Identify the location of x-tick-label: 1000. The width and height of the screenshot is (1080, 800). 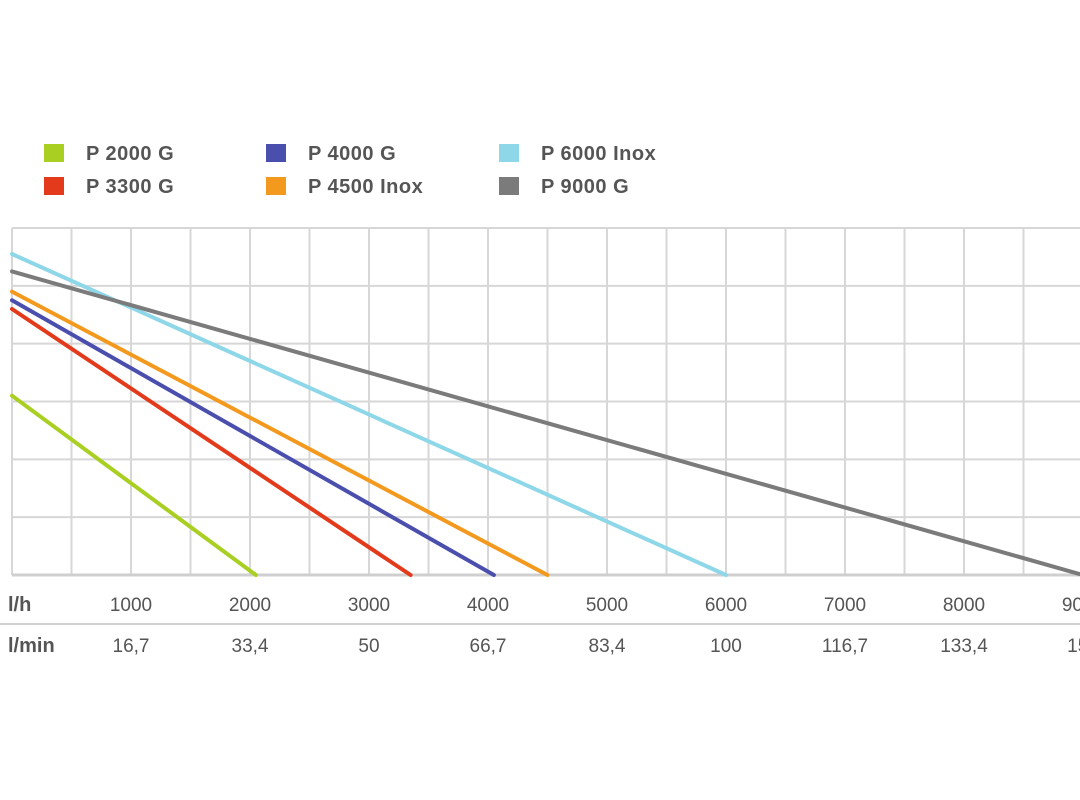
(131, 605).